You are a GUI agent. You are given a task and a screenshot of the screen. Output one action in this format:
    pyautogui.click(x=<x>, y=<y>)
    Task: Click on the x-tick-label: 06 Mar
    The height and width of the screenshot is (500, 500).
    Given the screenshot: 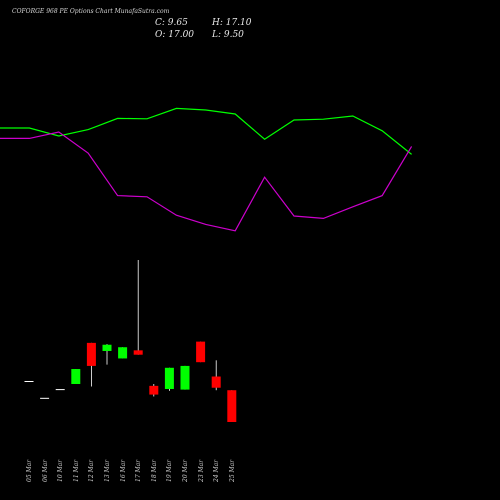 What is the action you would take?
    pyautogui.click(x=45, y=470)
    